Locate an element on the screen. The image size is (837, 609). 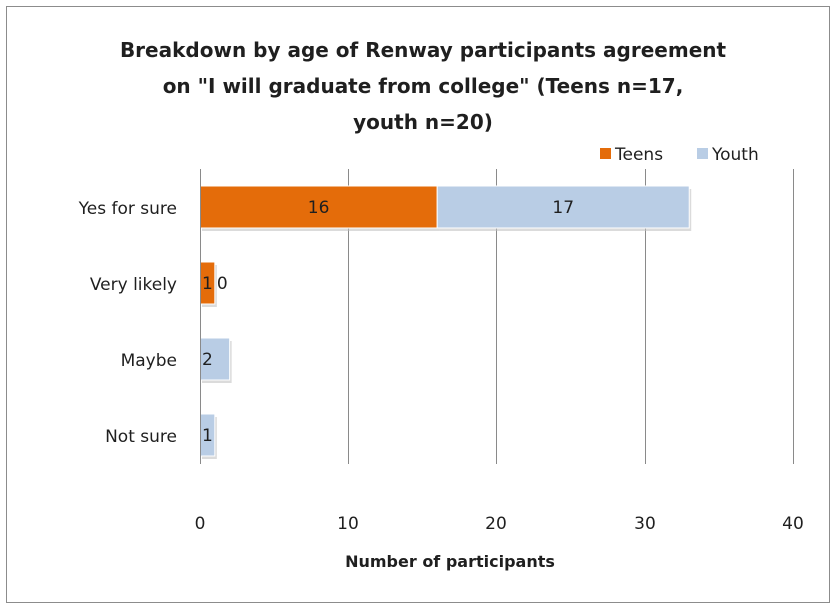
category-label-maybe: Maybe is located at coordinates (149, 361).